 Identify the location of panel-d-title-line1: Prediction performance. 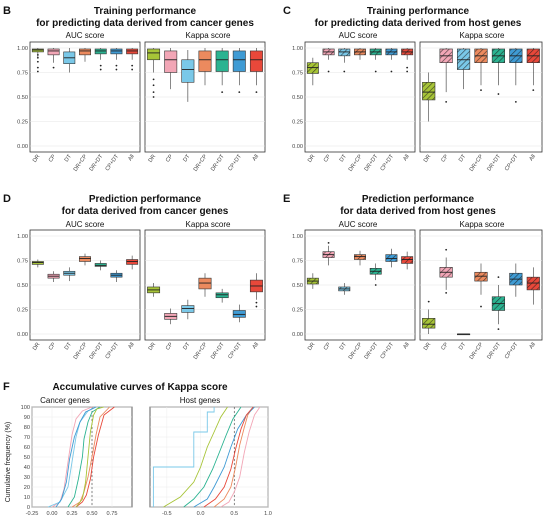
(145, 199).